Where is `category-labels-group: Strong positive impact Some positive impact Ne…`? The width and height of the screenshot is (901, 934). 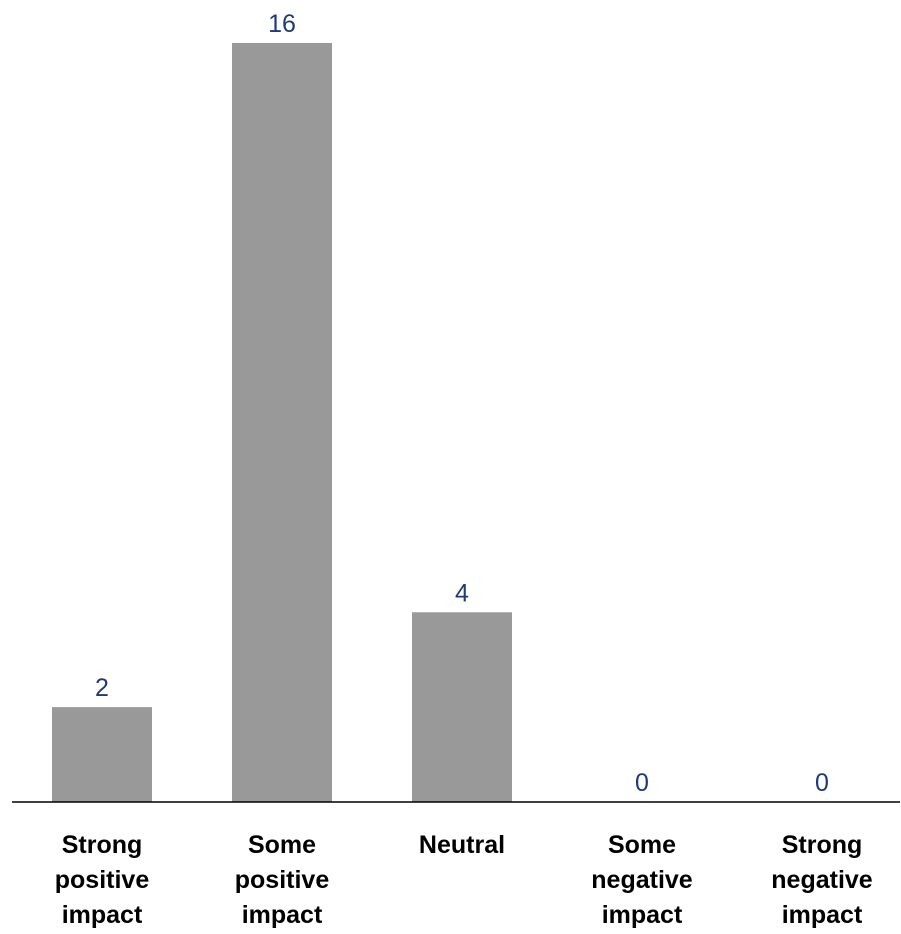
category-labels-group: Strong positive impact Some positive impact Ne… is located at coordinates (464, 880).